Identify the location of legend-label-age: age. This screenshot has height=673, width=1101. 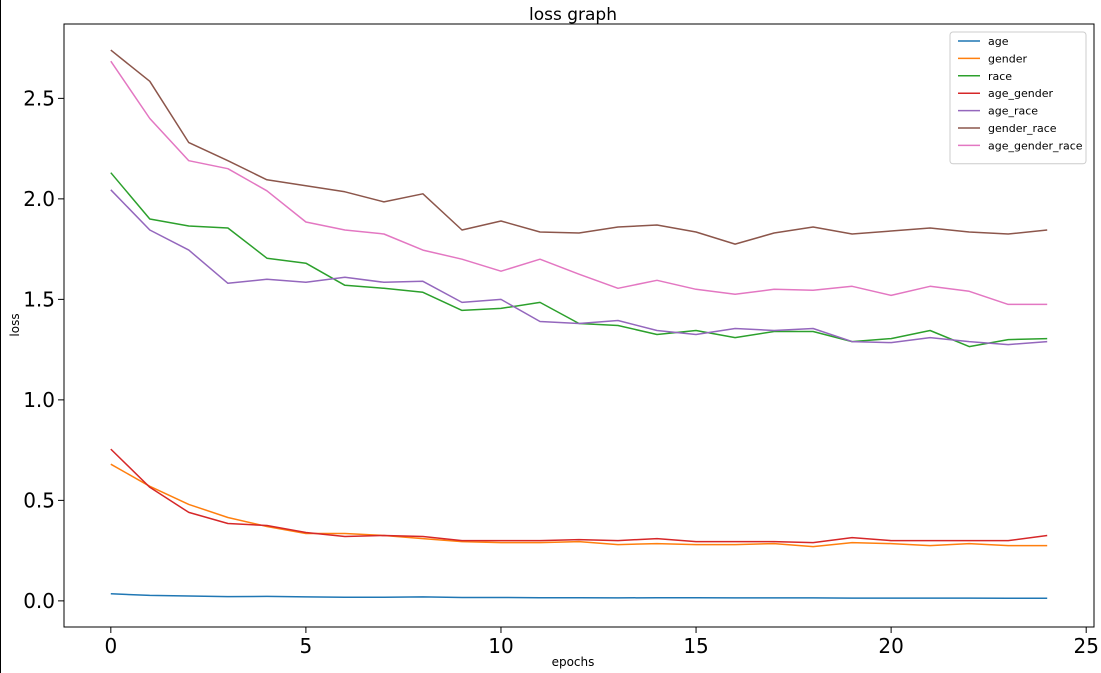
(998, 41).